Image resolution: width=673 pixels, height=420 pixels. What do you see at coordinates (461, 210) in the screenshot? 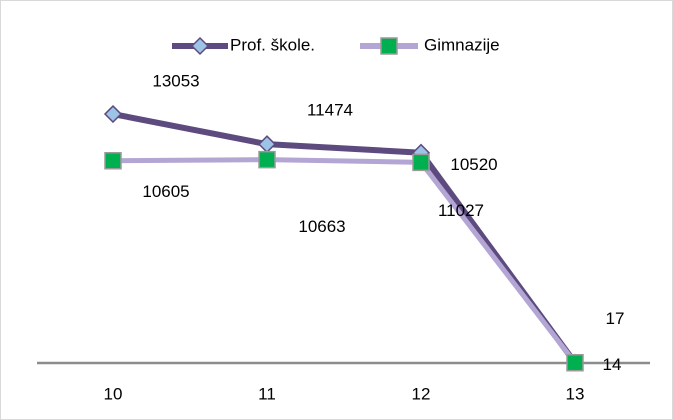
I see `data-label: 11027` at bounding box center [461, 210].